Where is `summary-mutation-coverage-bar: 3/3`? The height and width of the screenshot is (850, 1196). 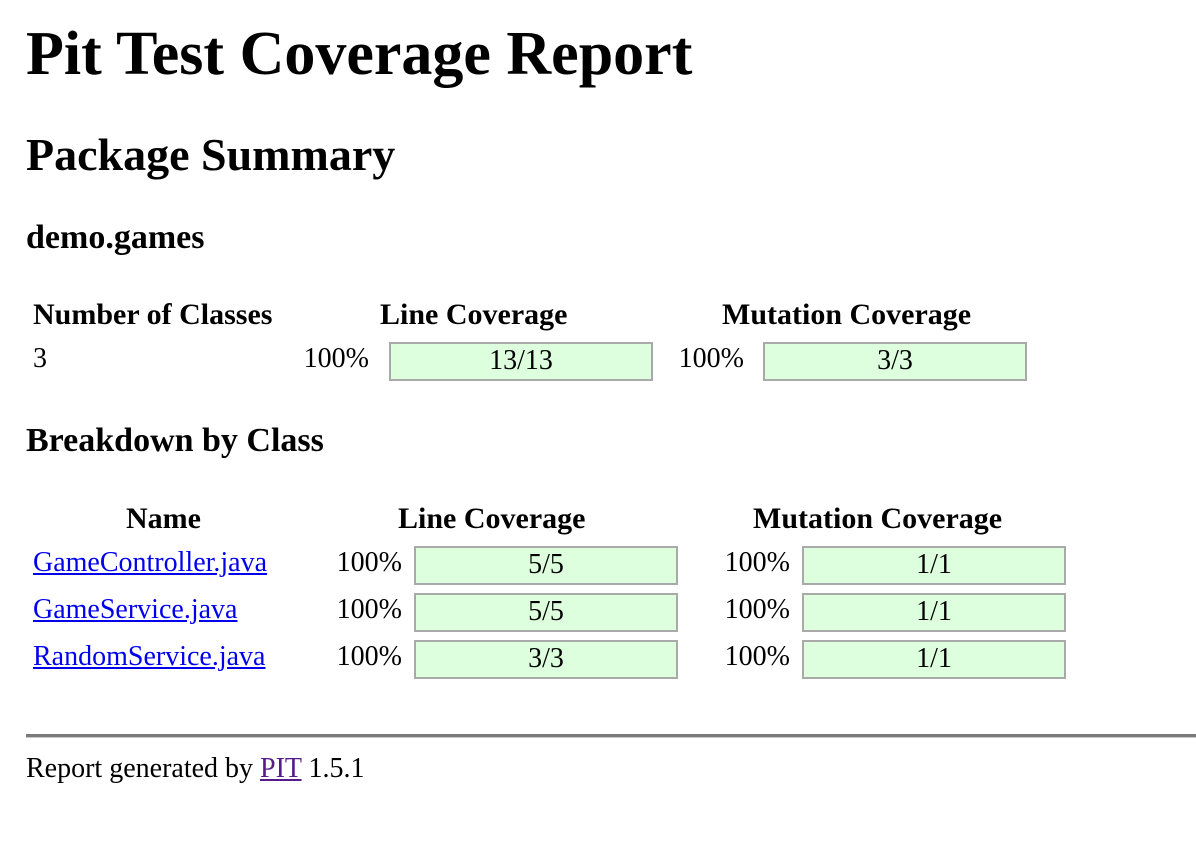
summary-mutation-coverage-bar: 3/3 is located at coordinates (895, 361).